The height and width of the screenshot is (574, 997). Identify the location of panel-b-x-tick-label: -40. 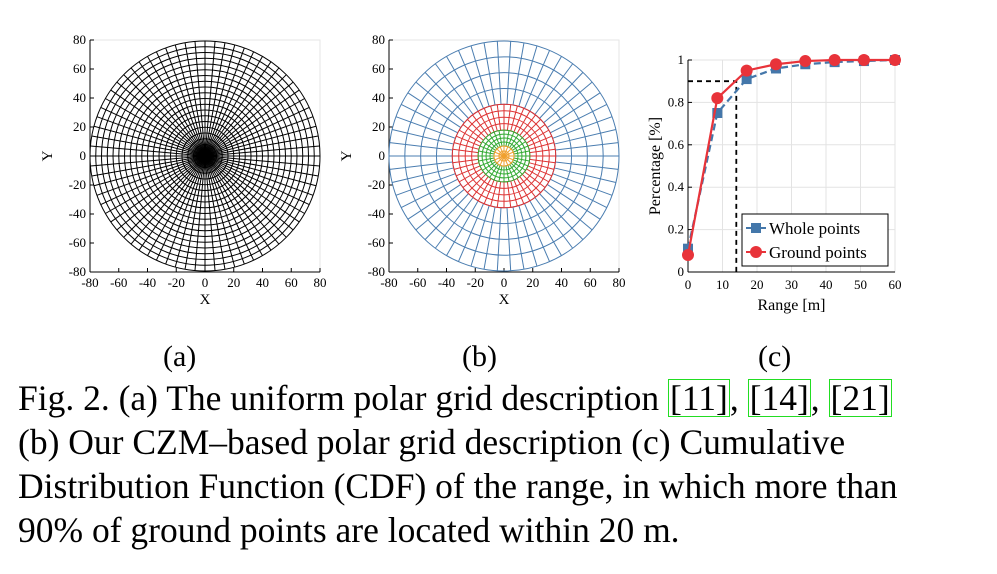
(446, 282).